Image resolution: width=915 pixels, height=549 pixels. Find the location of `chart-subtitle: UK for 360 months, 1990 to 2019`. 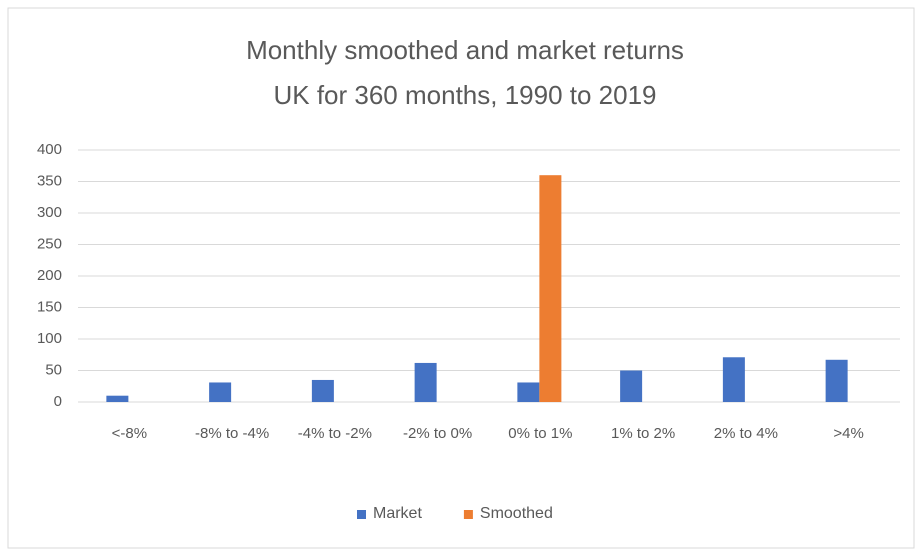

chart-subtitle: UK for 360 months, 1990 to 2019 is located at coordinates (464, 95).